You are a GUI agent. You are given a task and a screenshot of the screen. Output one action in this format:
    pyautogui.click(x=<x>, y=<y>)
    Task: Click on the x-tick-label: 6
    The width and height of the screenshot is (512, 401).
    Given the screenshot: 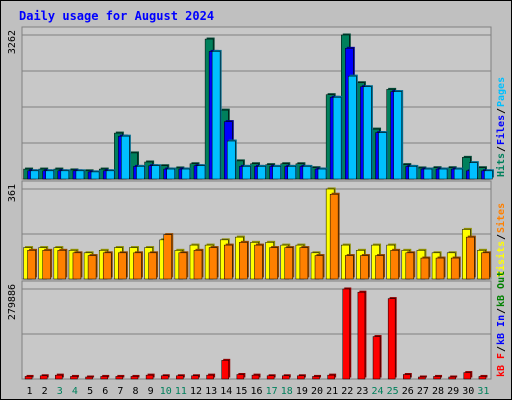 What is the action you would take?
    pyautogui.click(x=105, y=391)
    